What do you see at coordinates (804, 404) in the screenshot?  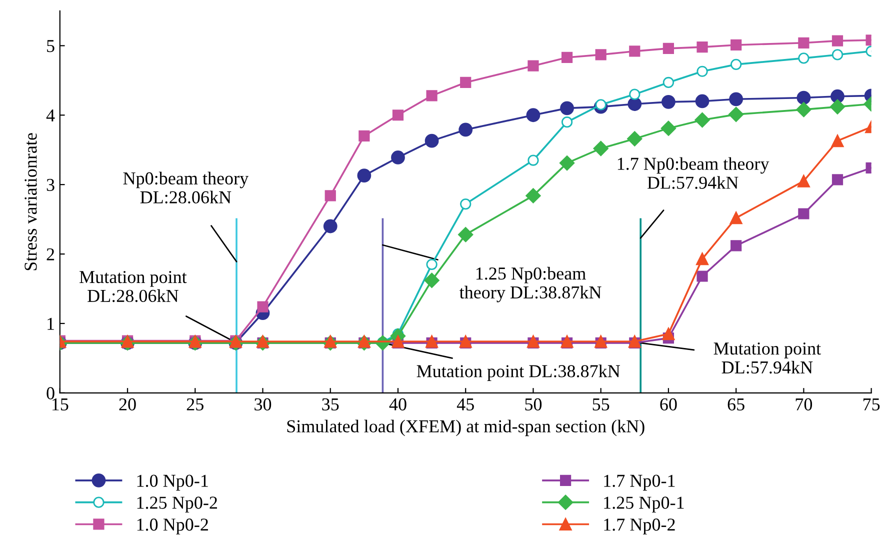 I see `x-tick-label: 70` at bounding box center [804, 404].